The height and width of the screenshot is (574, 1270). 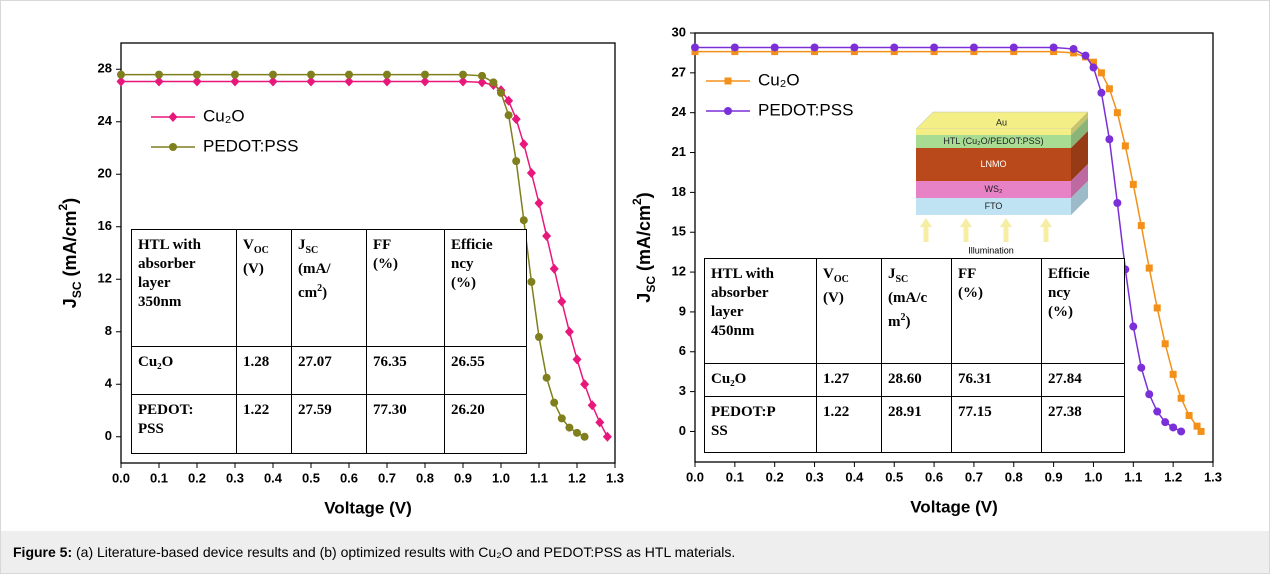 What do you see at coordinates (994, 189) in the screenshot?
I see `layer-label: WS₂` at bounding box center [994, 189].